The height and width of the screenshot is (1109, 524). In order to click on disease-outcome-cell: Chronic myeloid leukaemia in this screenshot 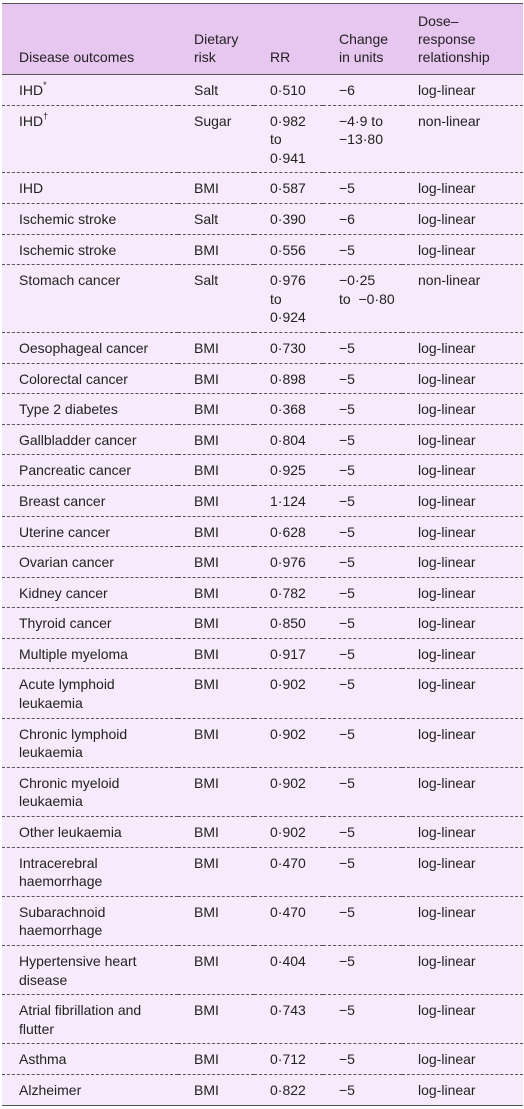, I will do `click(90, 792)`.